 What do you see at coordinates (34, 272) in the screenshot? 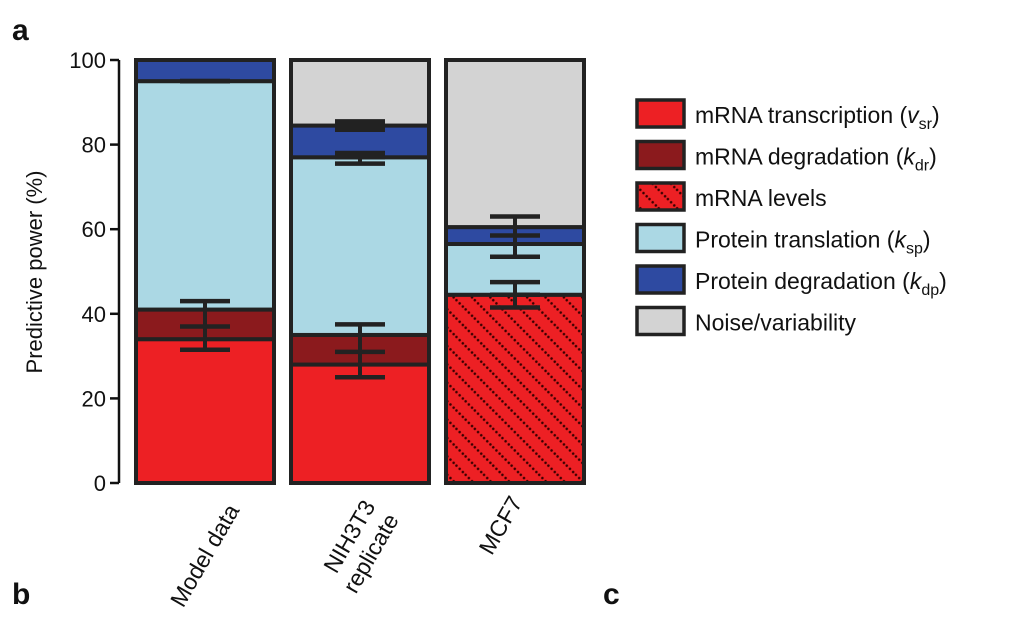
I see `y-axis-title: Predictive power (%)` at bounding box center [34, 272].